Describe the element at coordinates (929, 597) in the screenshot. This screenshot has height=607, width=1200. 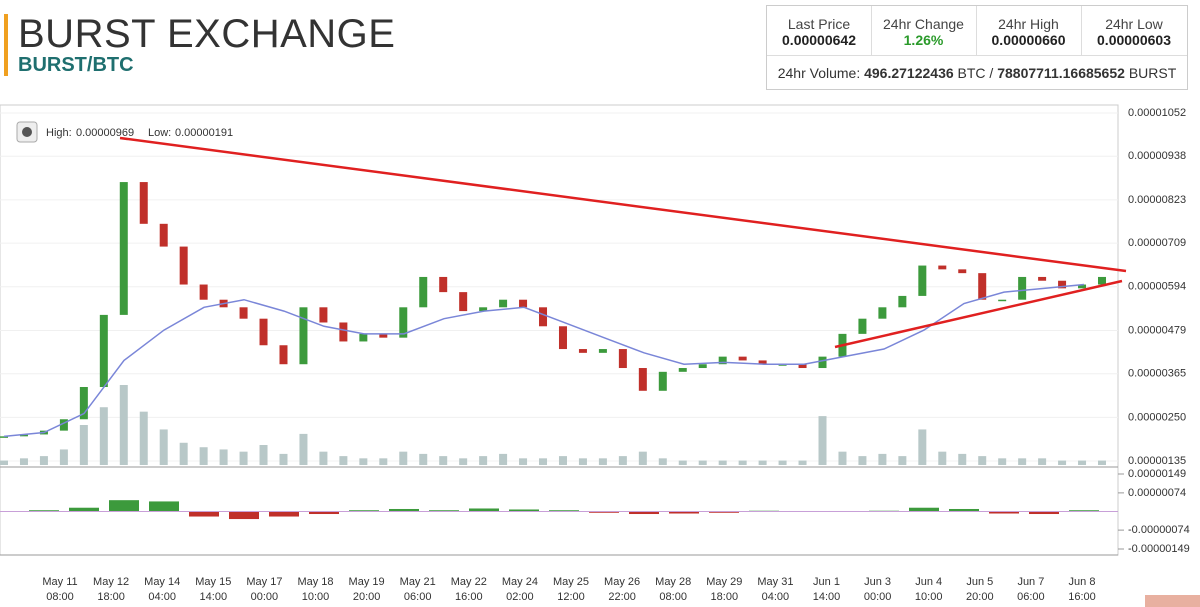
I see `x-tick-label: 10:00` at that location.